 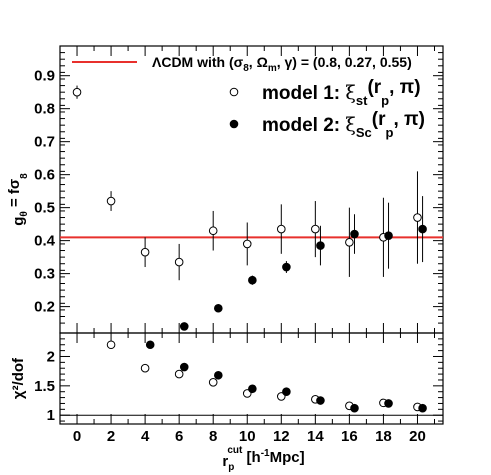 What do you see at coordinates (234, 92) in the screenshot?
I see `legend-model1-marker` at bounding box center [234, 92].